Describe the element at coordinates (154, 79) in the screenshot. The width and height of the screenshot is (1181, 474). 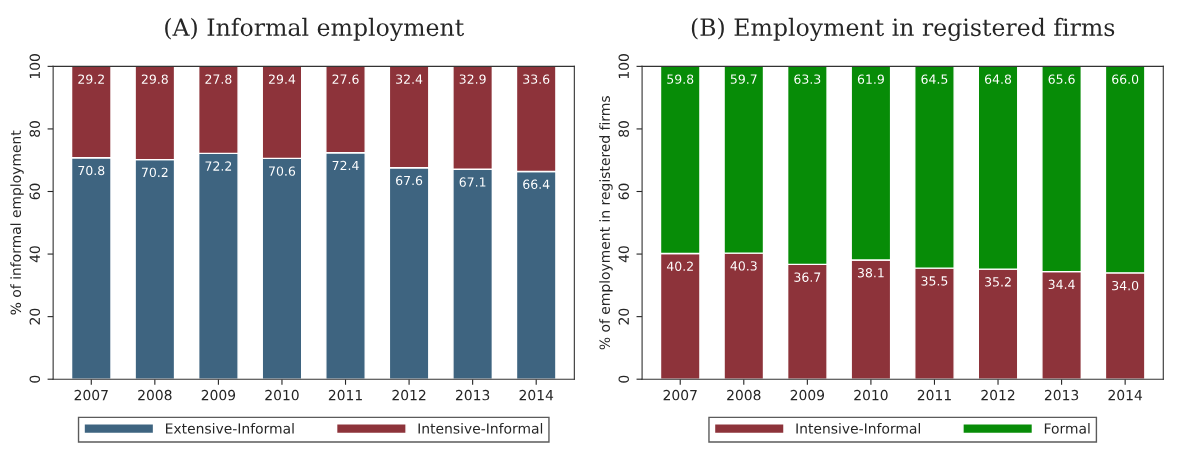
I see `data-label: 29.8` at that location.